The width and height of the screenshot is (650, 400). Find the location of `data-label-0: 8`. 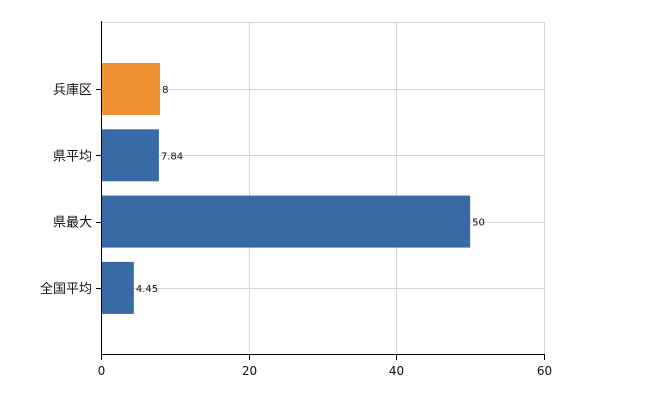

data-label-0: 8 is located at coordinates (165, 90).